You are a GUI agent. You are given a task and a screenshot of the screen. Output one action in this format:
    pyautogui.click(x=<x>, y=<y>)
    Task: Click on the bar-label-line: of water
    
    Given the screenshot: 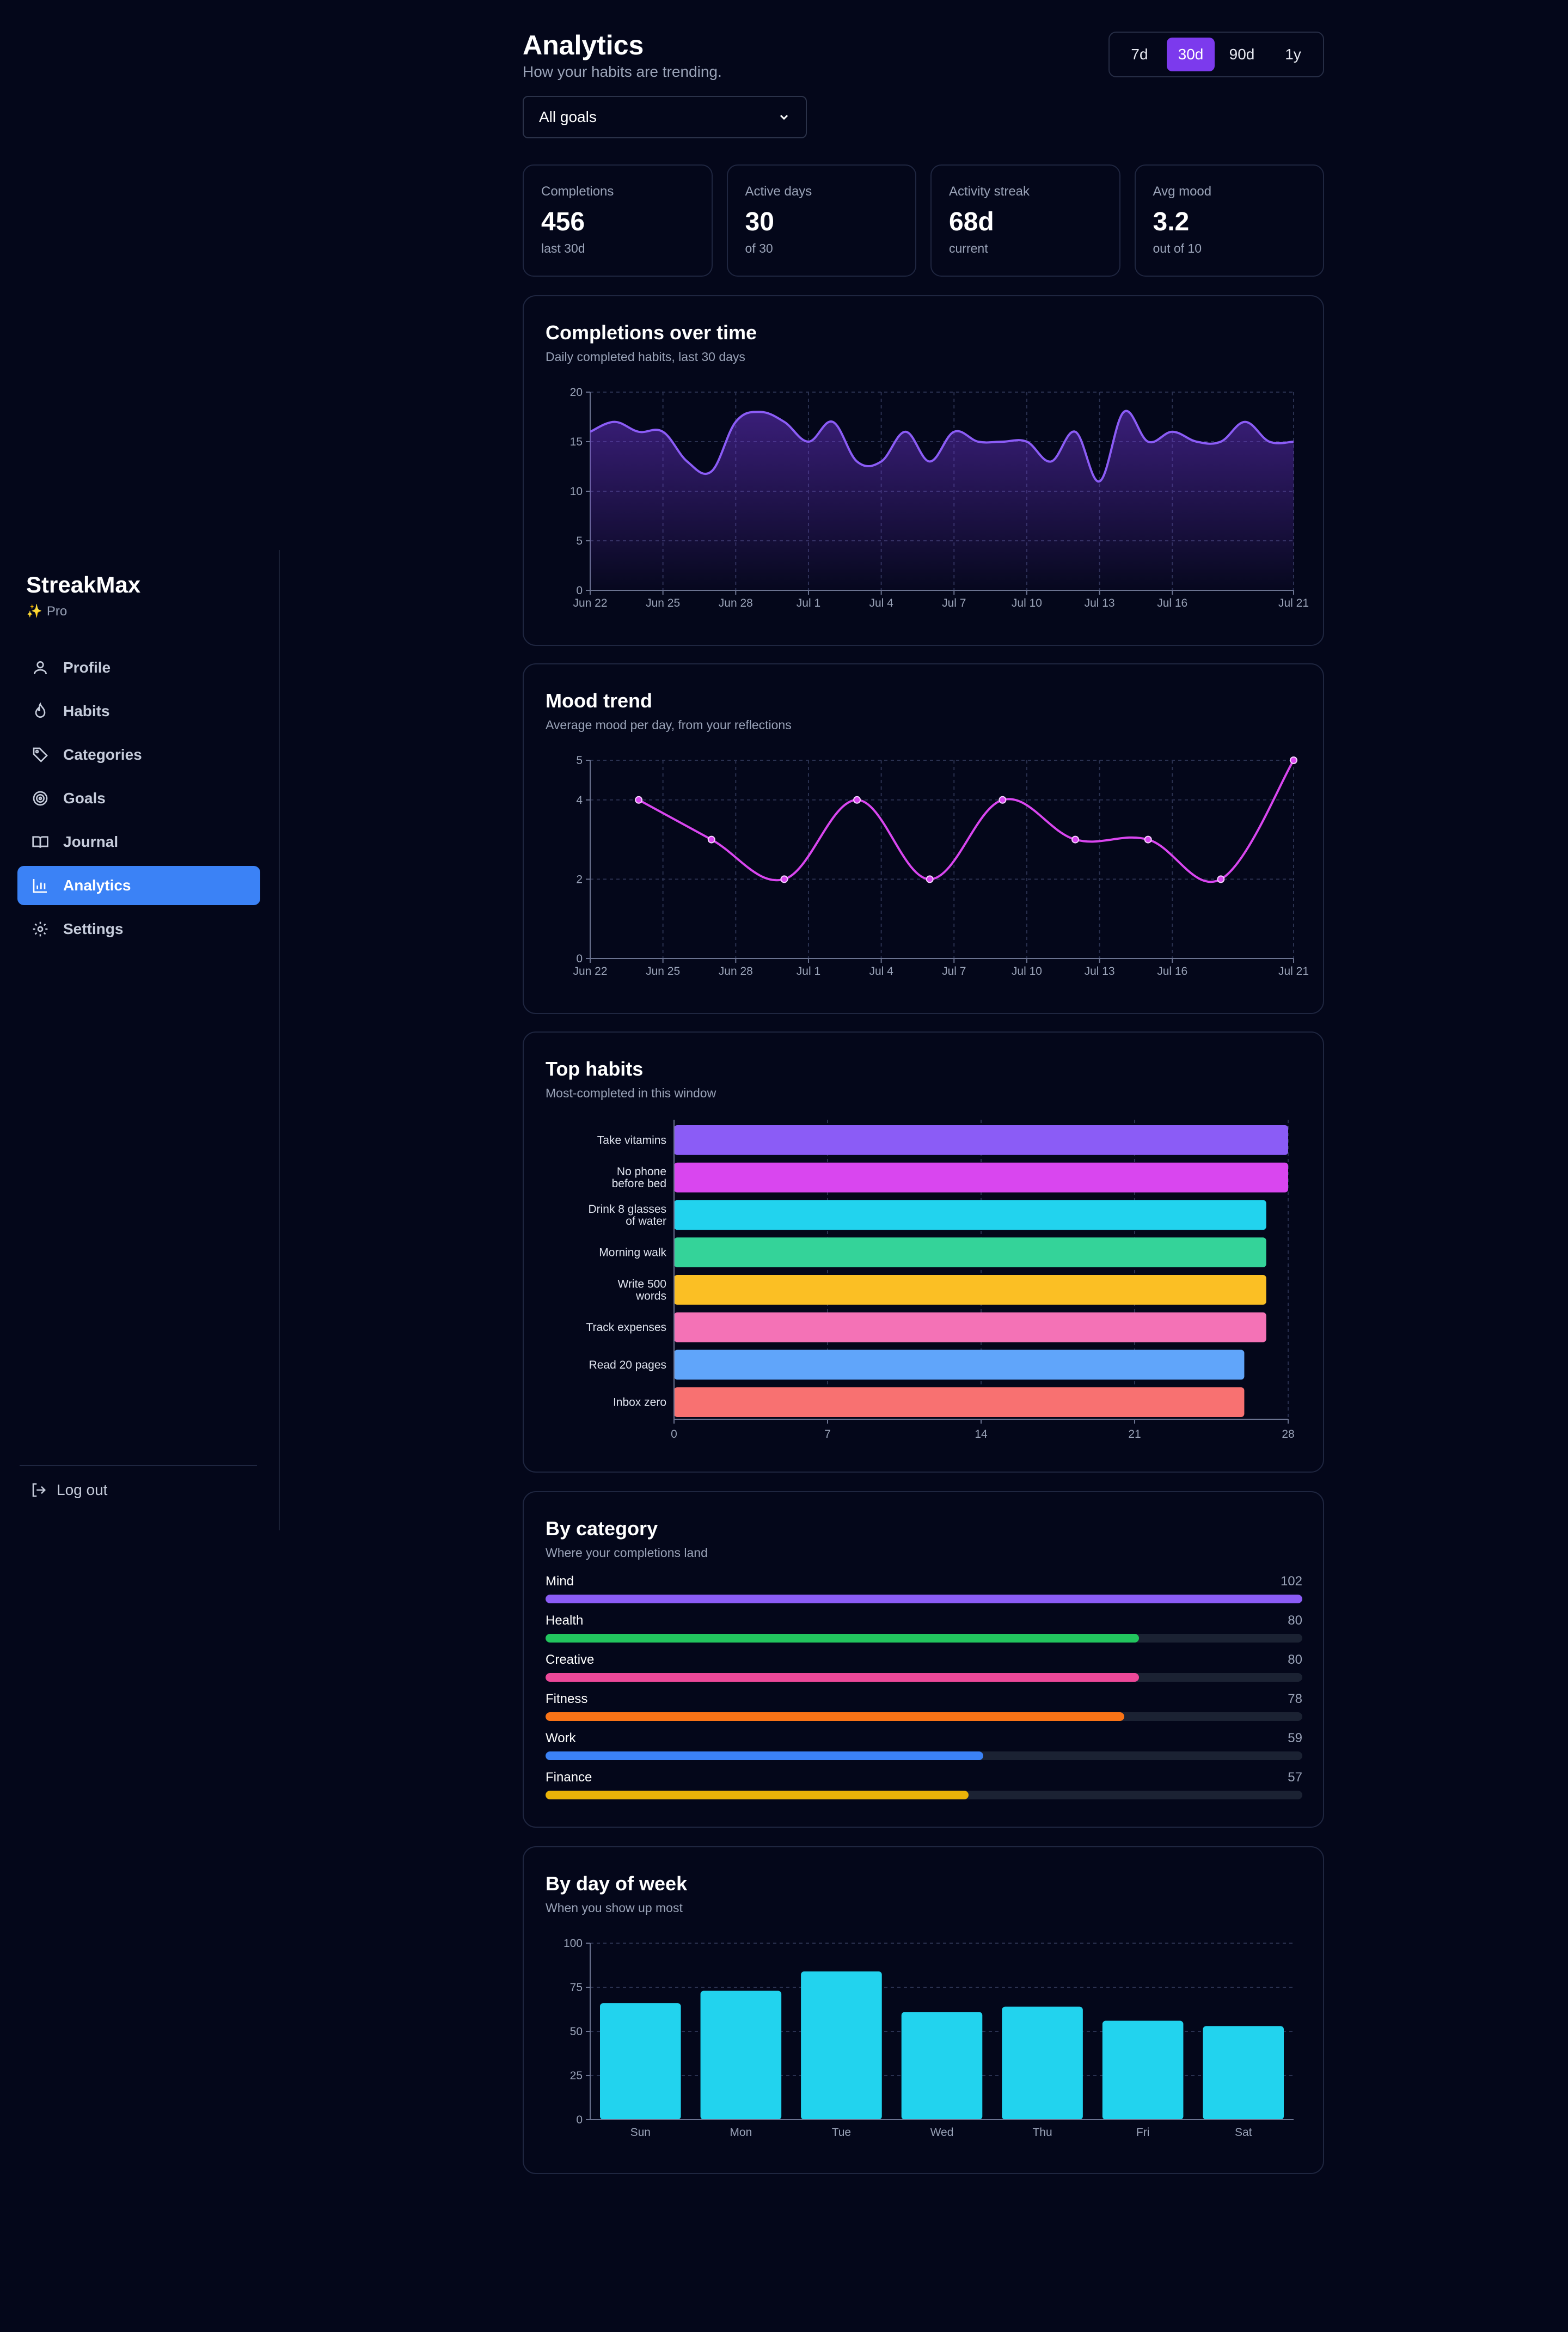 What is the action you would take?
    pyautogui.click(x=646, y=1222)
    